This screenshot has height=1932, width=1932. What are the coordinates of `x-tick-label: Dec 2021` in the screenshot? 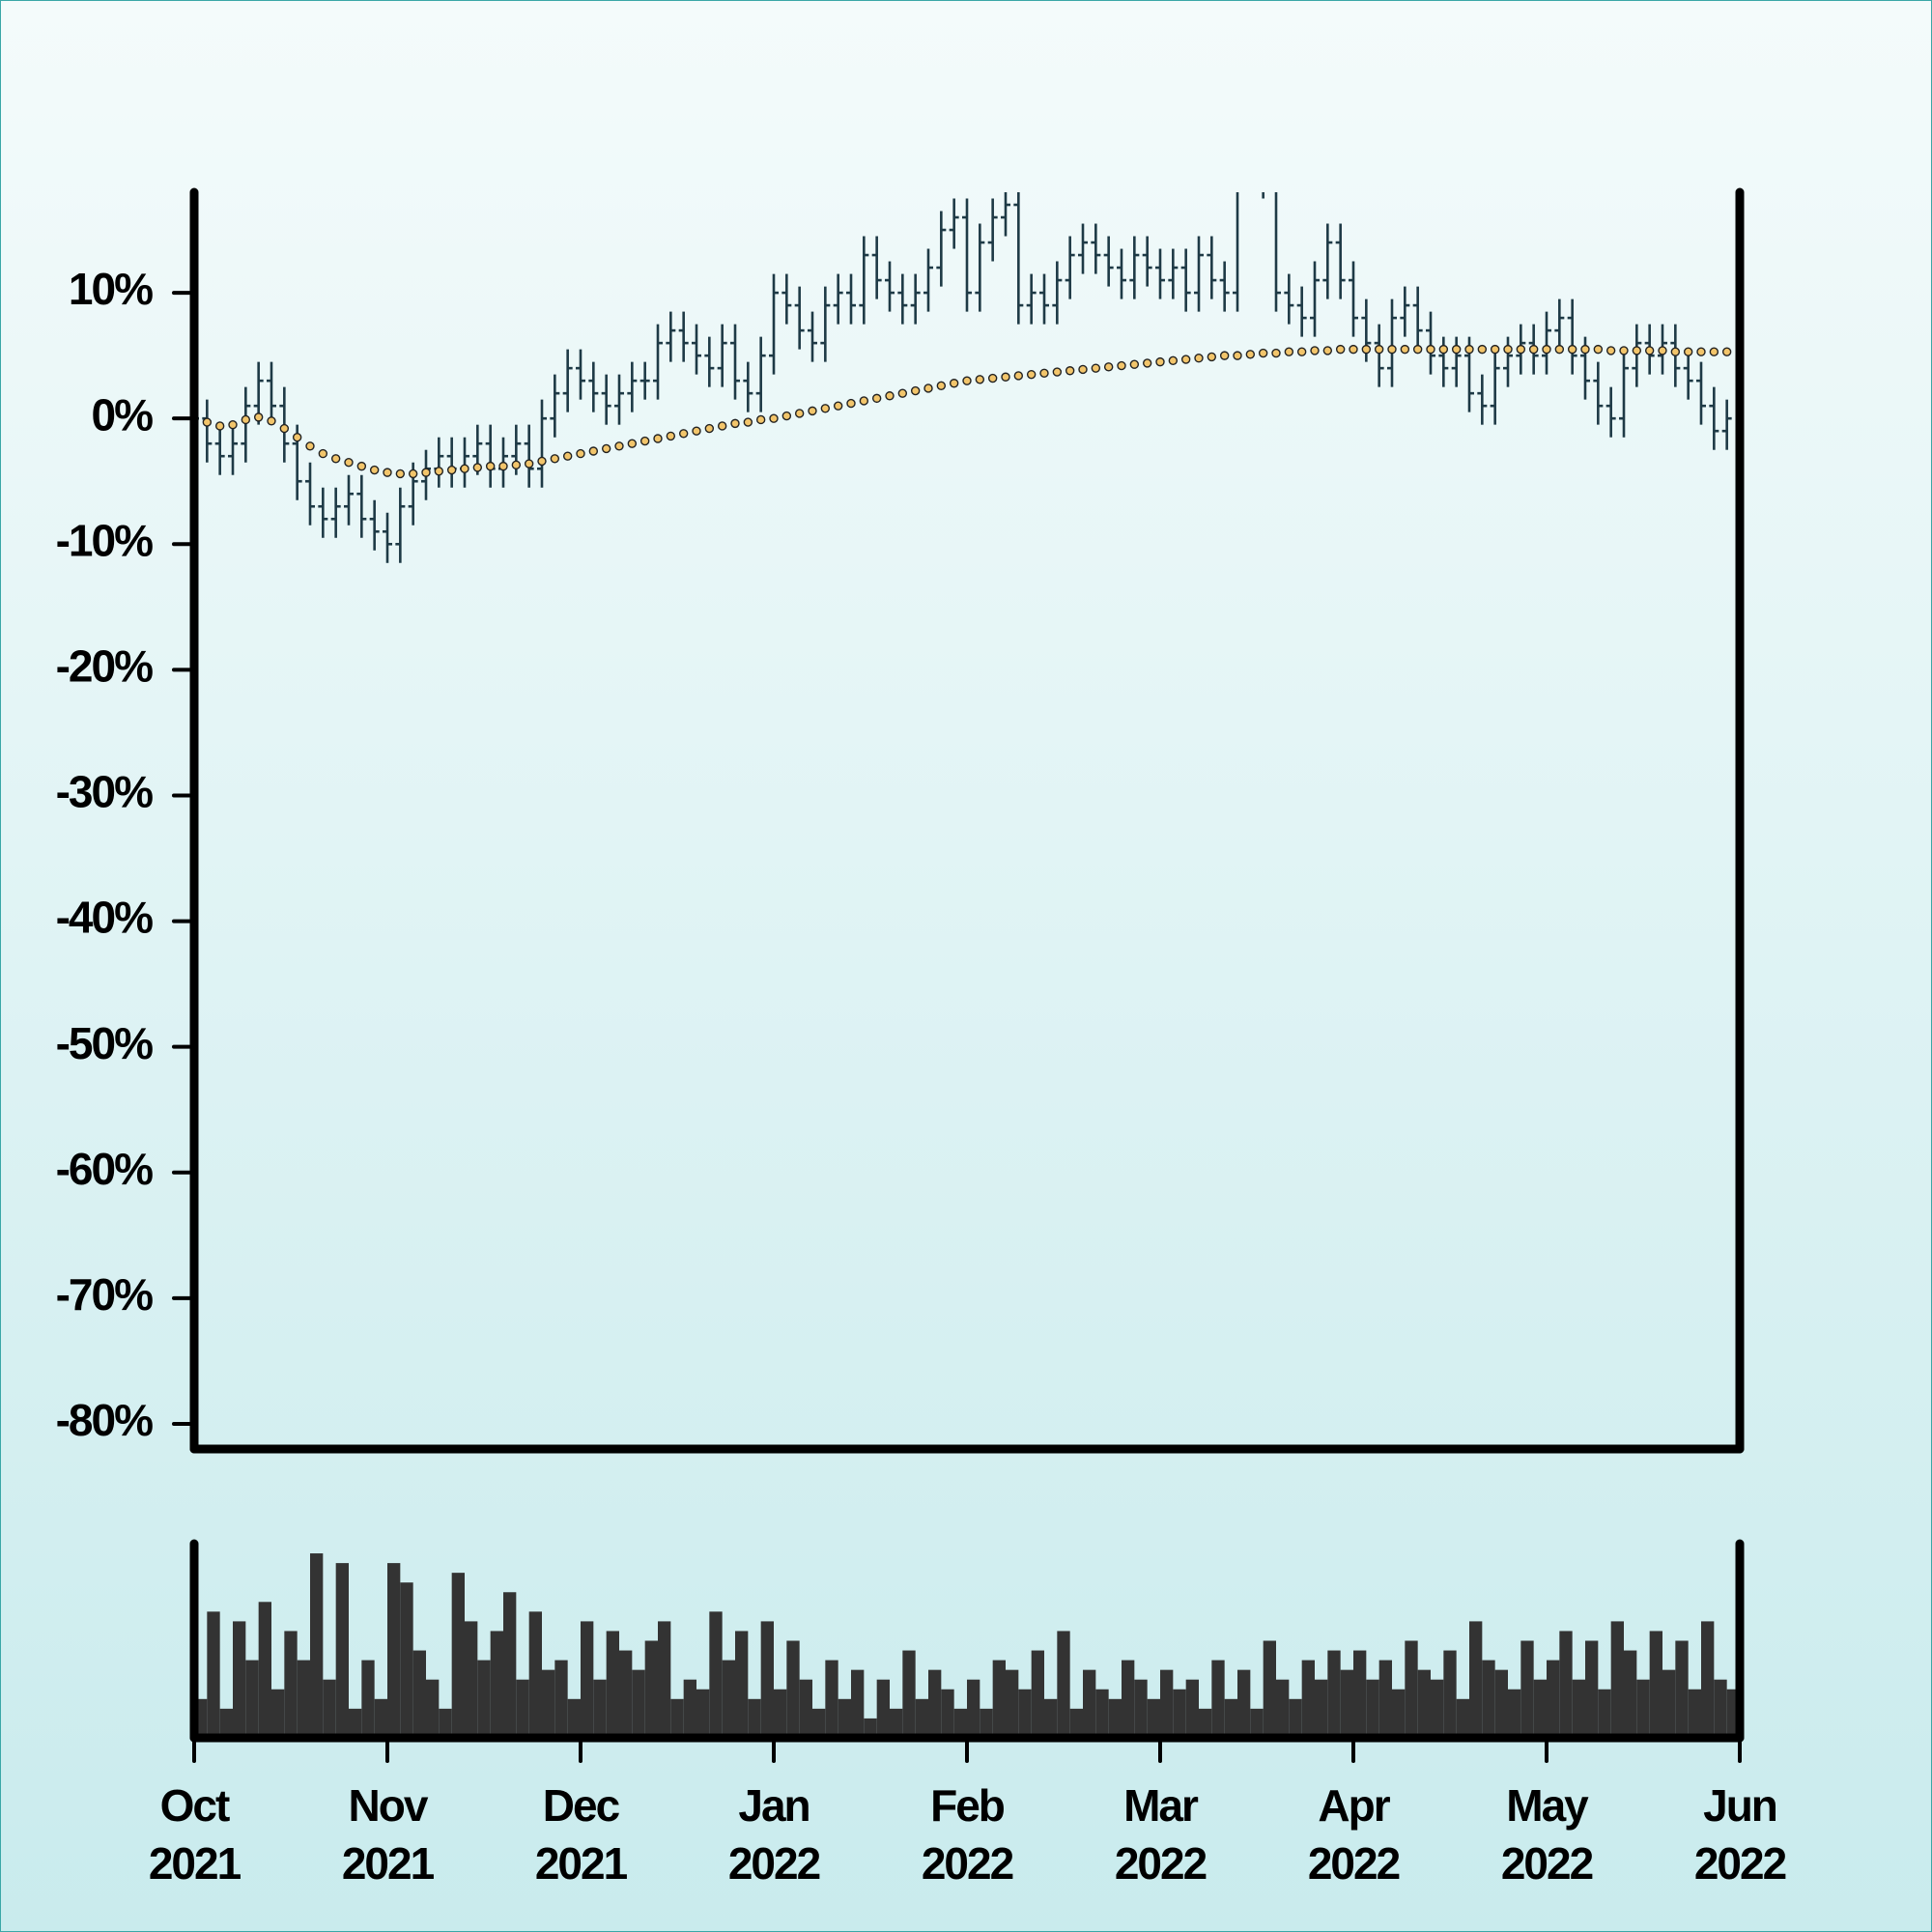 It's located at (581, 1834).